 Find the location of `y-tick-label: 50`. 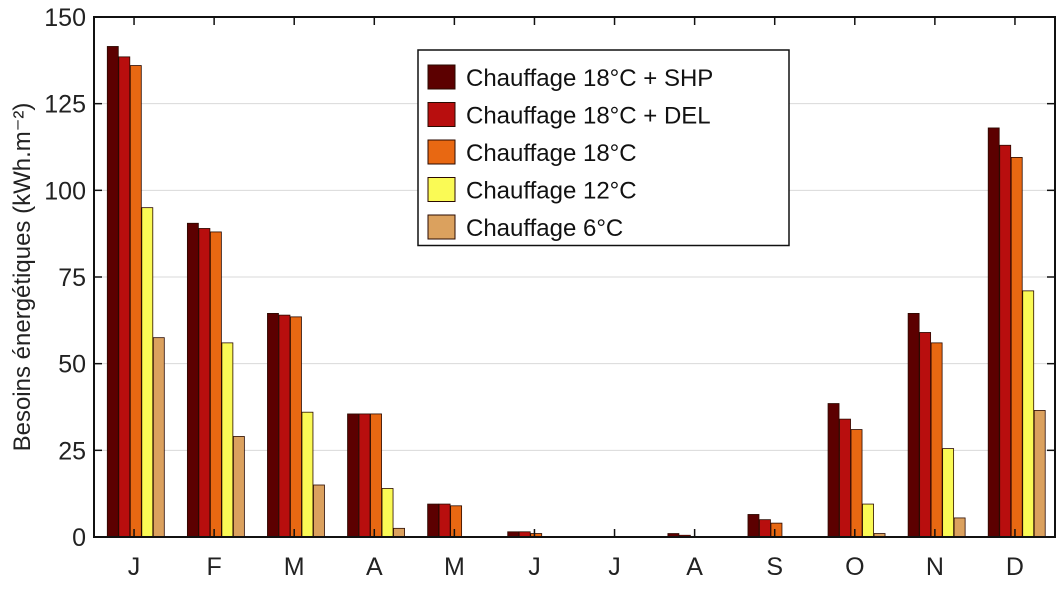

y-tick-label: 50 is located at coordinates (72, 365).